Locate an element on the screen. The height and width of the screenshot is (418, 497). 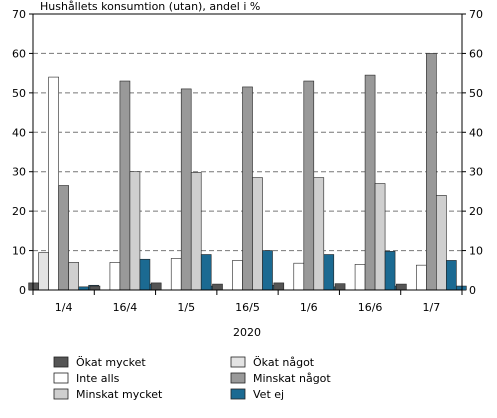
x-tick-label: 1/6 is located at coordinates (309, 307).